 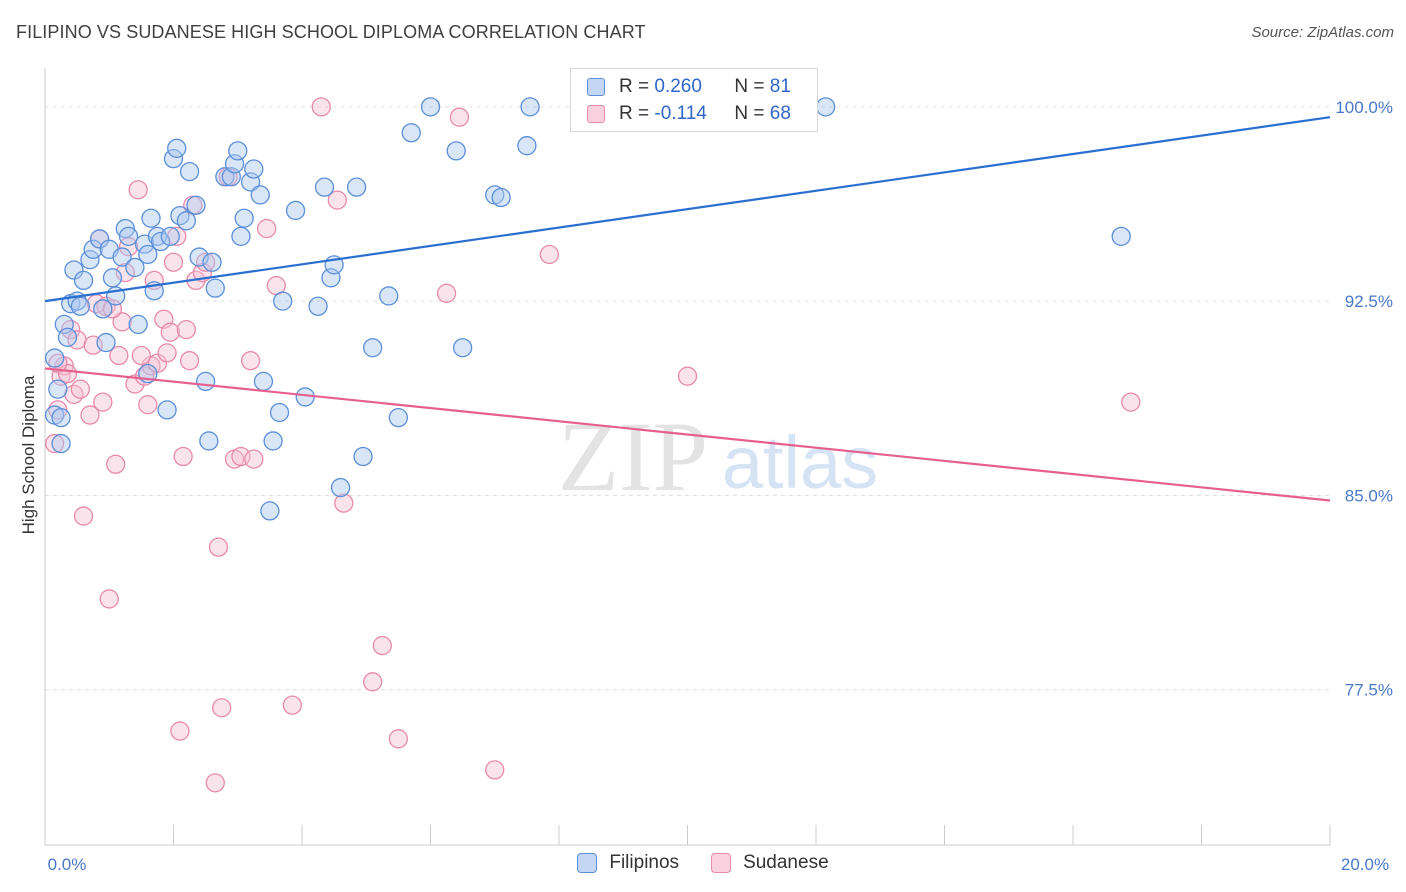 I want to click on legend-row-sudanese: R = -0.114 N = 68, so click(x=689, y=114).